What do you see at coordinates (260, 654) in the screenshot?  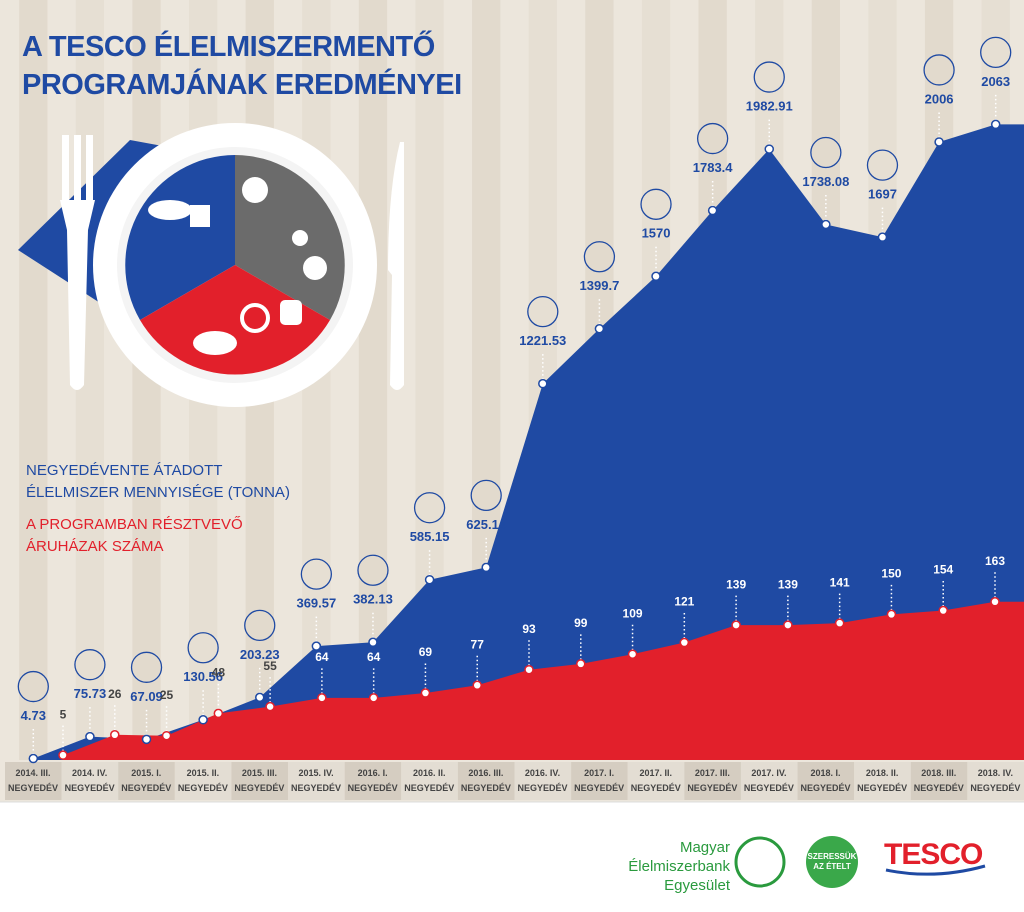 I see `data-label: 203.23` at bounding box center [260, 654].